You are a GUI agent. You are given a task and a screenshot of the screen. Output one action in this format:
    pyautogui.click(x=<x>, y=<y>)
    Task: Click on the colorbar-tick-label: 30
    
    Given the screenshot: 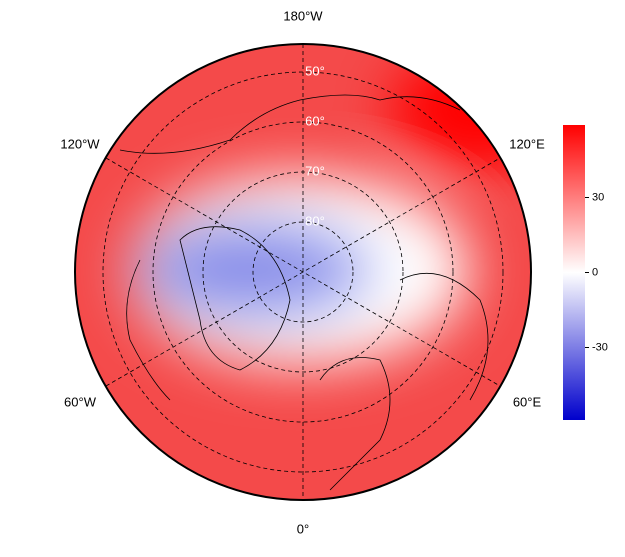 What is the action you would take?
    pyautogui.click(x=598, y=197)
    